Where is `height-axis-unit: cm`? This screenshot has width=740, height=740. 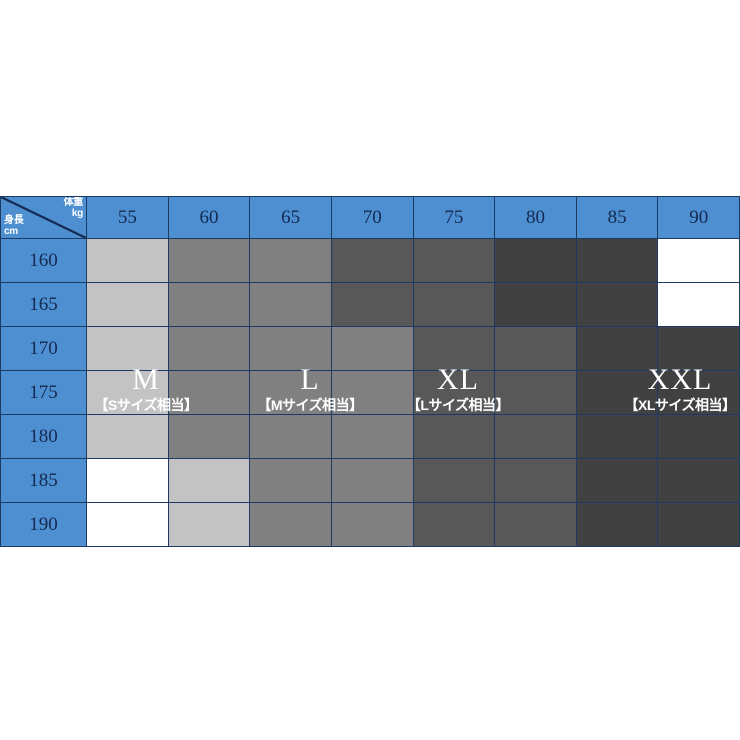
height-axis-unit: cm is located at coordinates (11, 231).